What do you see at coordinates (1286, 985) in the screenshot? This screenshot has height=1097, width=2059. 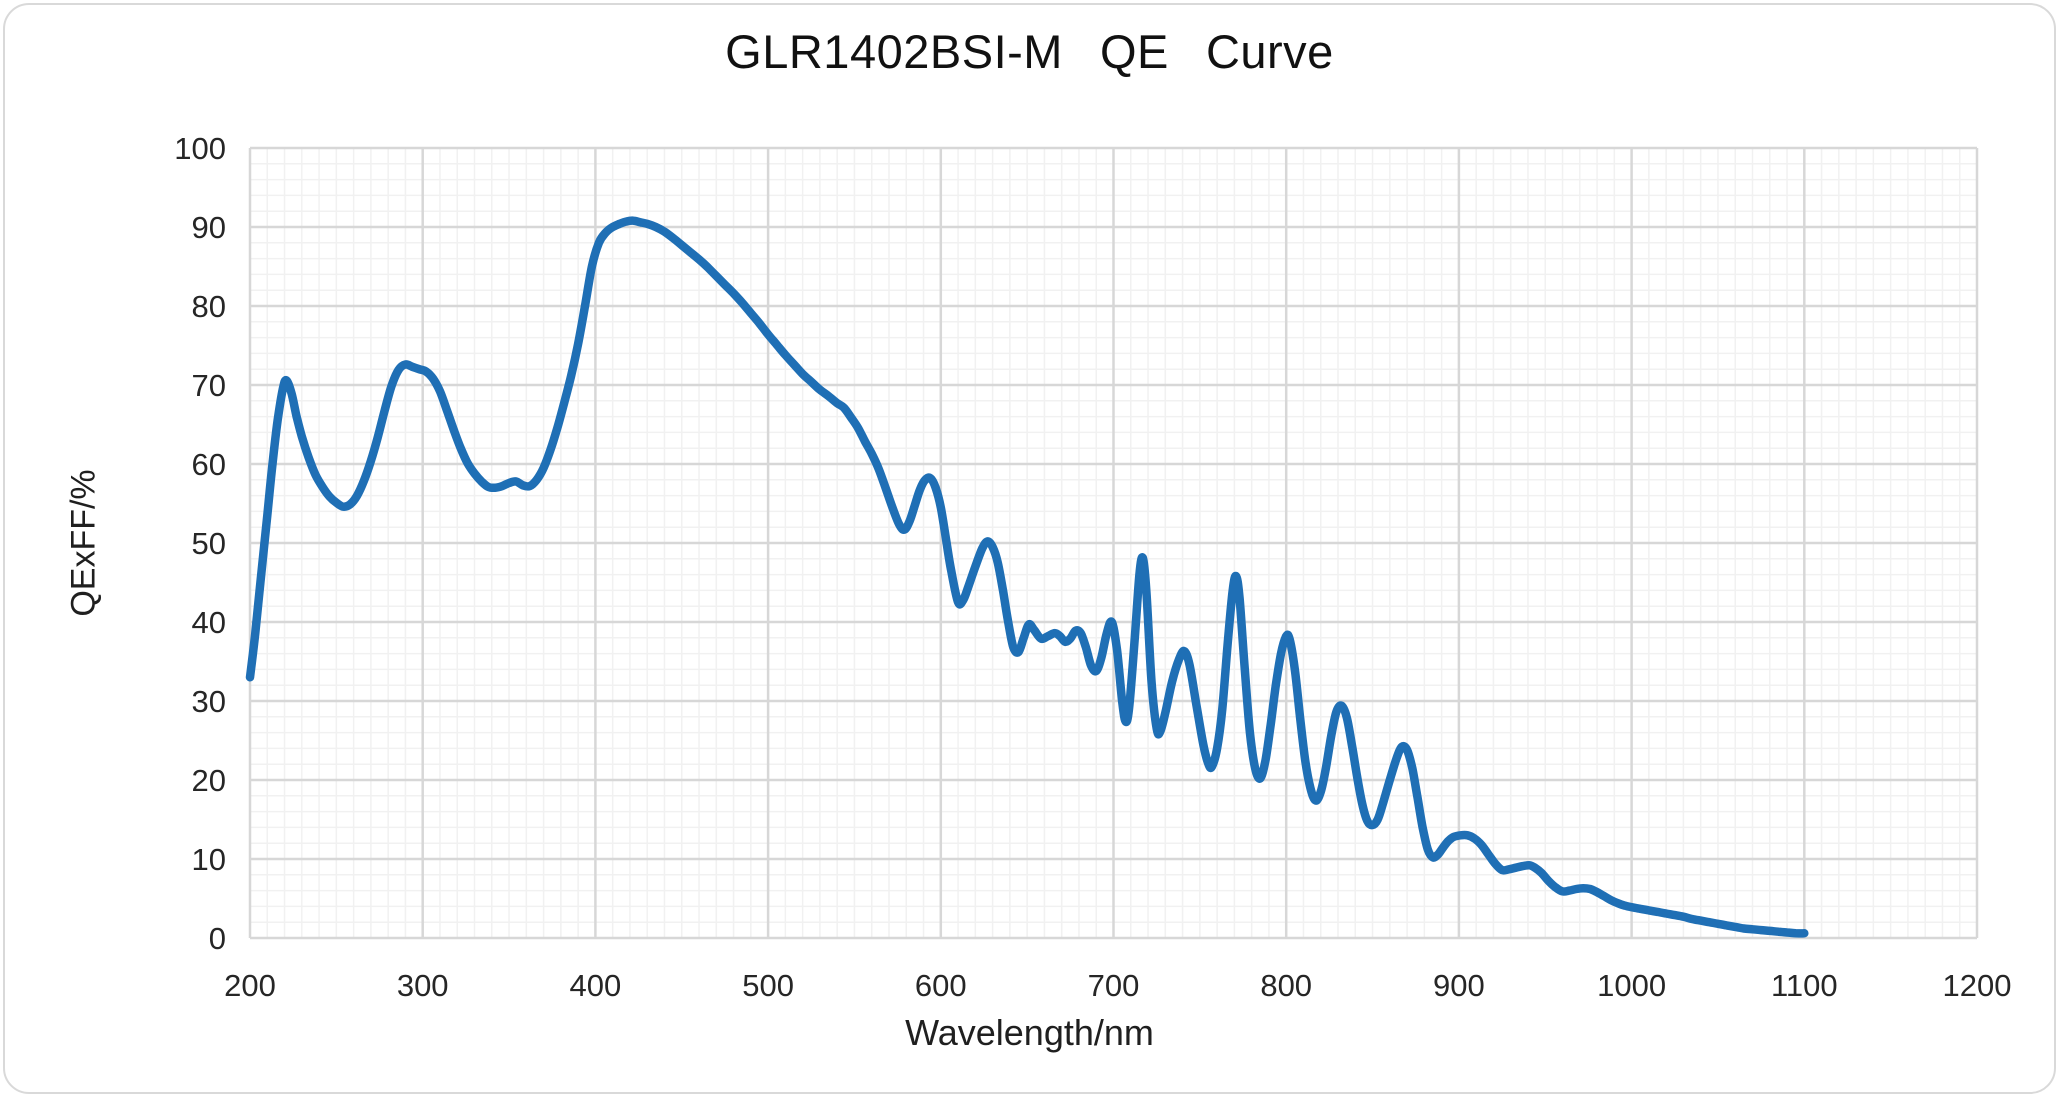 I see `x-tick-label: 800` at bounding box center [1286, 985].